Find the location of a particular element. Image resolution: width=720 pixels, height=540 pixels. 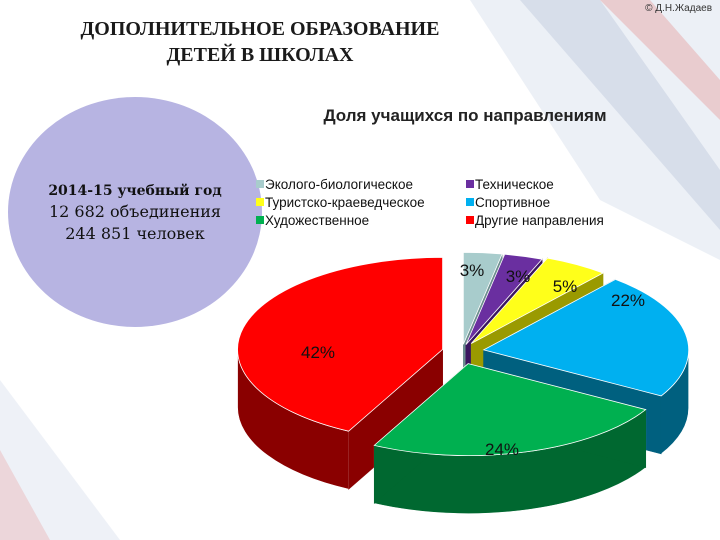

students-count: 244 851 человек is located at coordinates (135, 233).